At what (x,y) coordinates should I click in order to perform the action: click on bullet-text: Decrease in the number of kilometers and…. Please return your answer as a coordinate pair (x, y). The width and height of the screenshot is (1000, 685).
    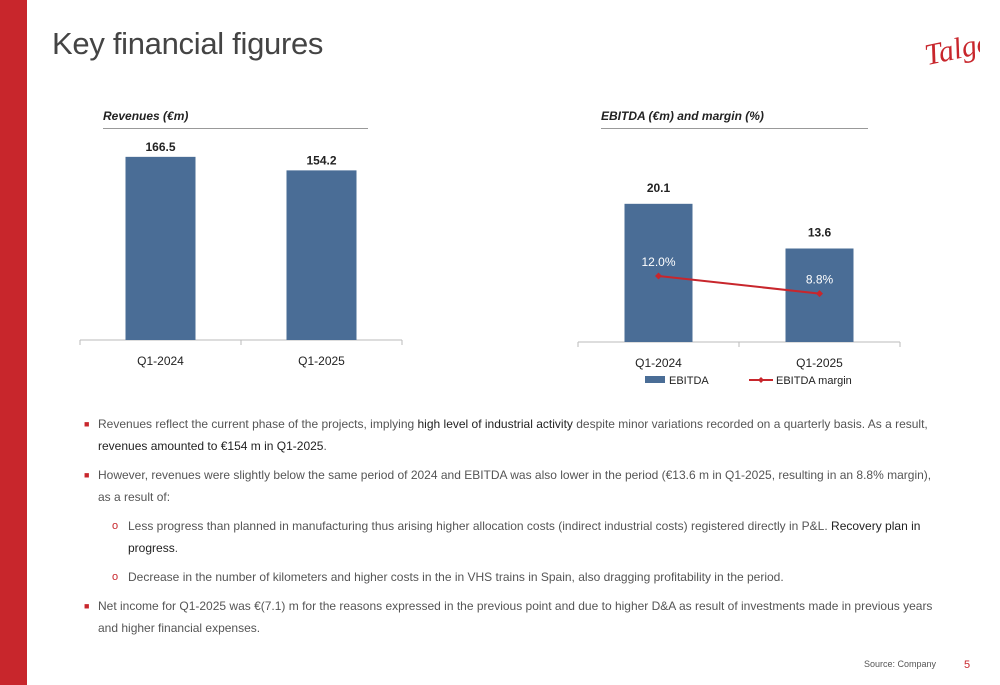
    Looking at the image, I should click on (456, 577).